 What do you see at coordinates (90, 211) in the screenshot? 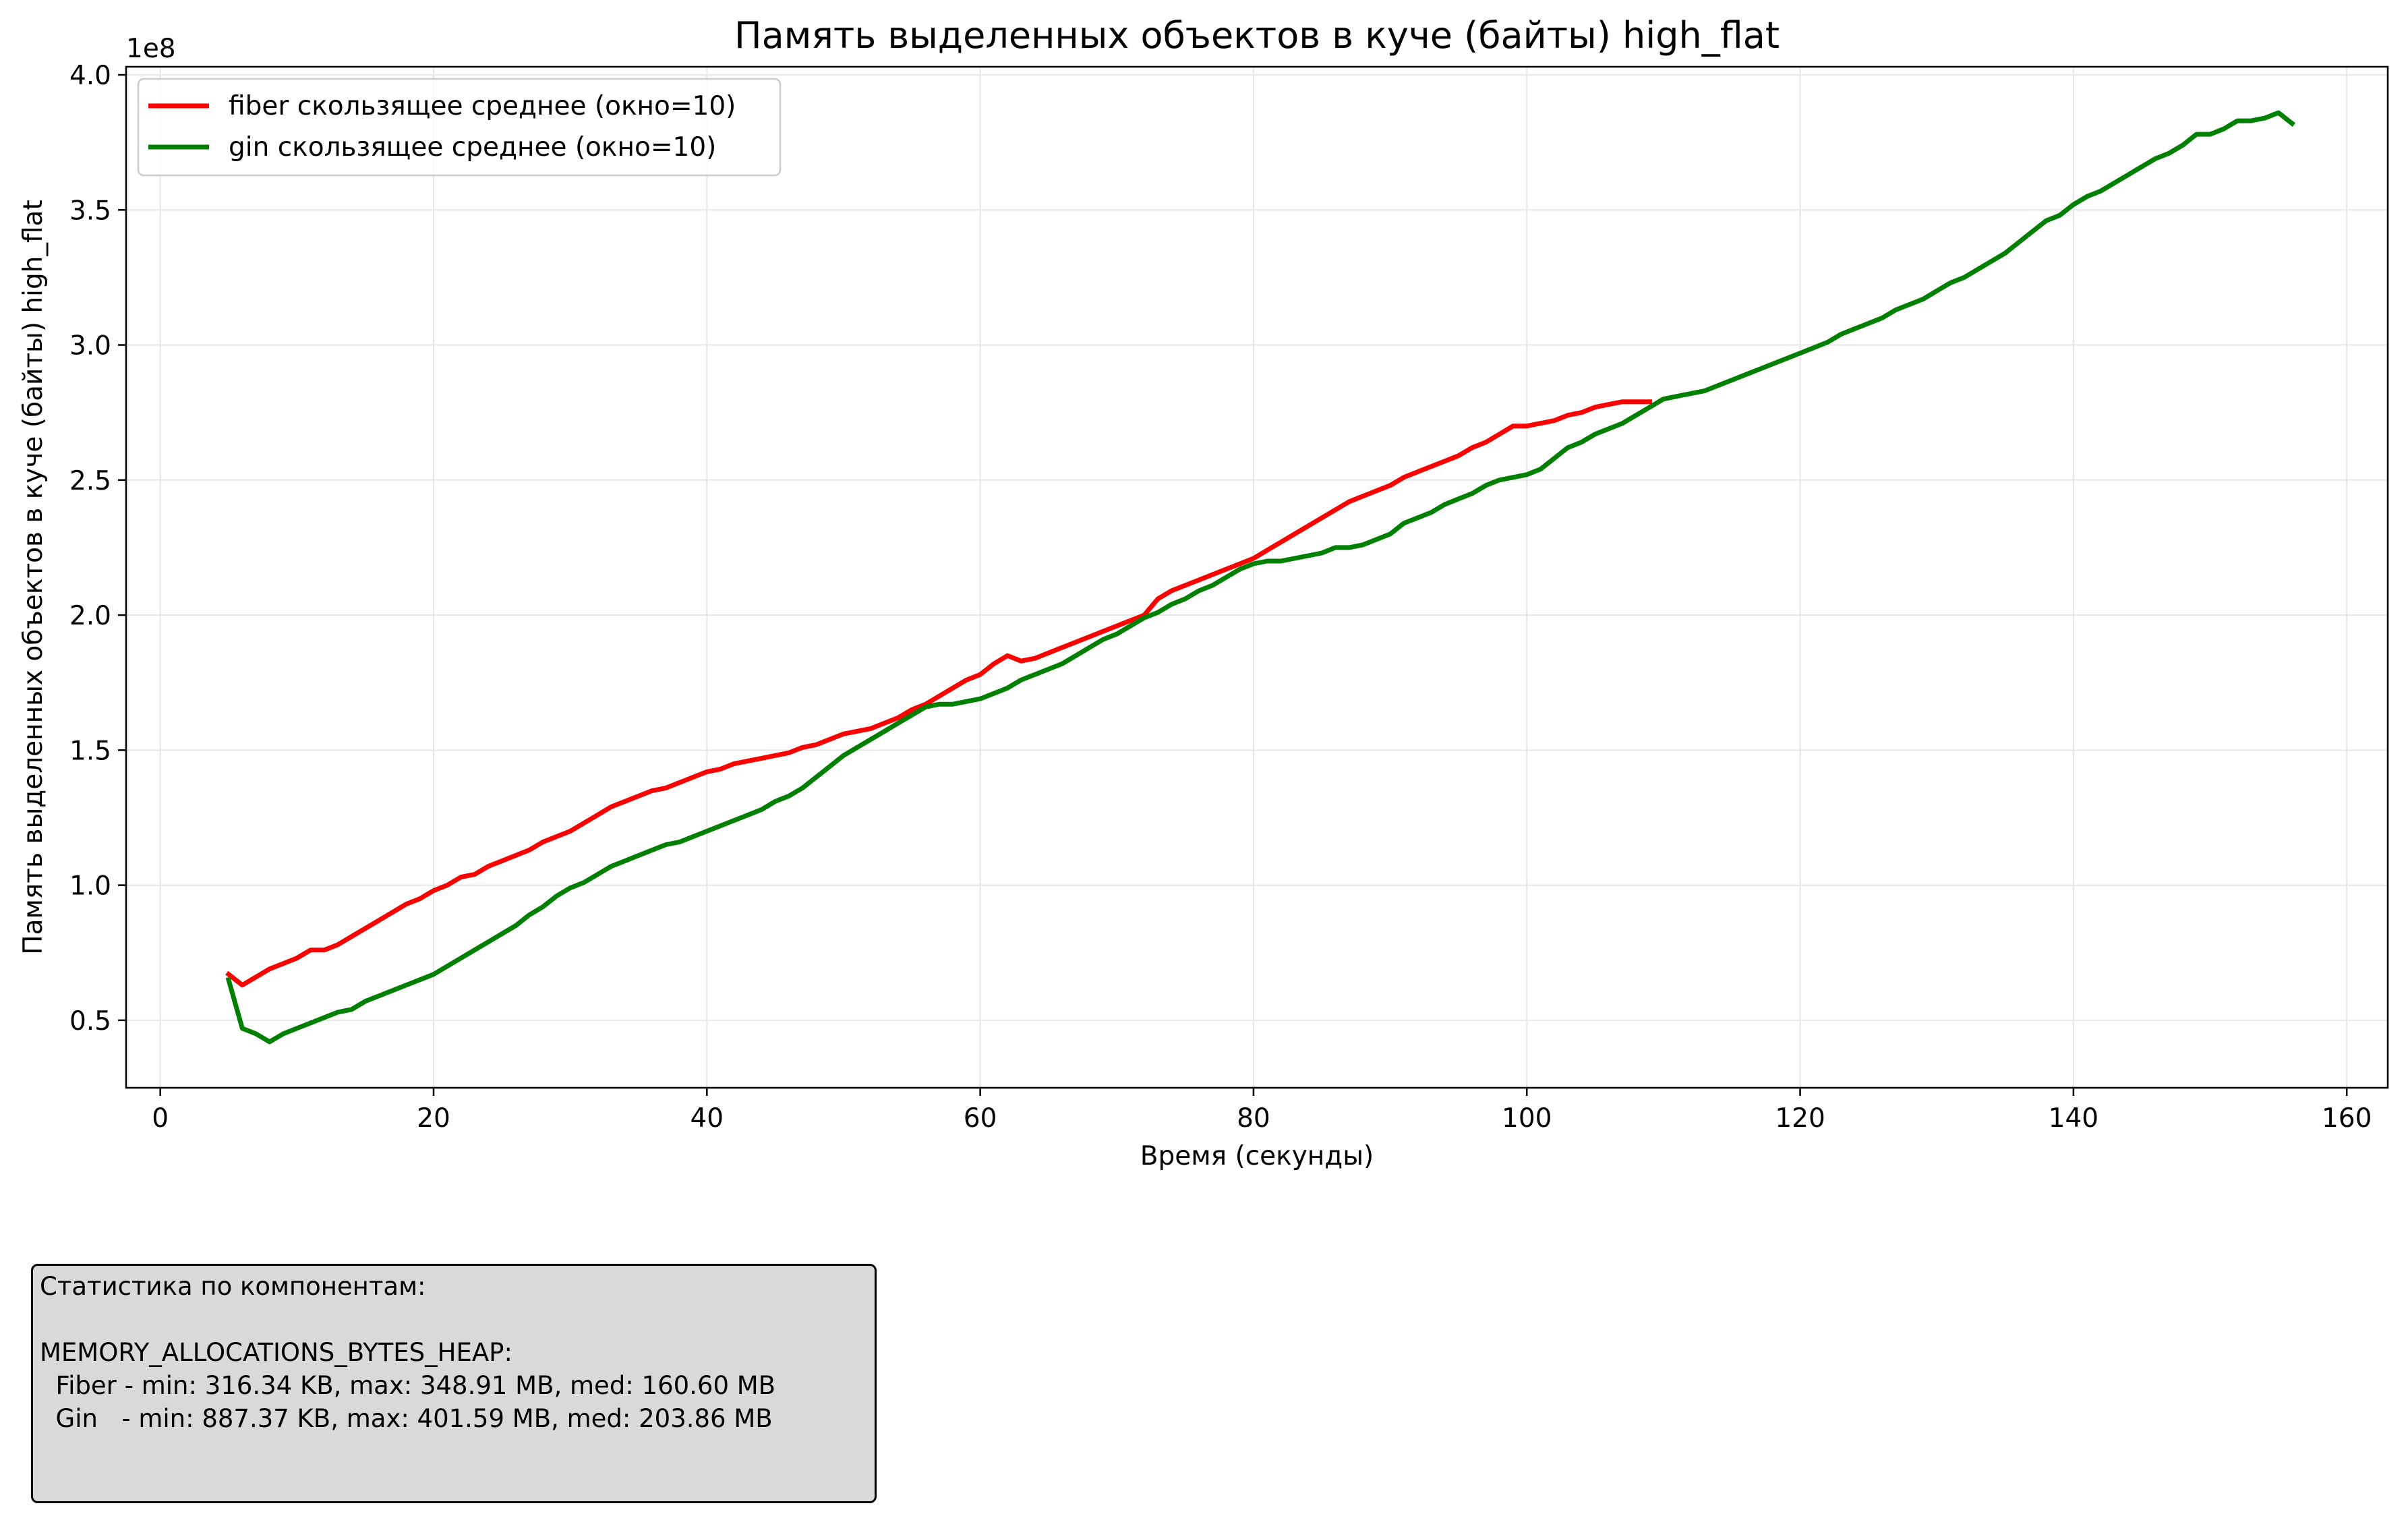
I see `y-tick-label: 3.5` at bounding box center [90, 211].